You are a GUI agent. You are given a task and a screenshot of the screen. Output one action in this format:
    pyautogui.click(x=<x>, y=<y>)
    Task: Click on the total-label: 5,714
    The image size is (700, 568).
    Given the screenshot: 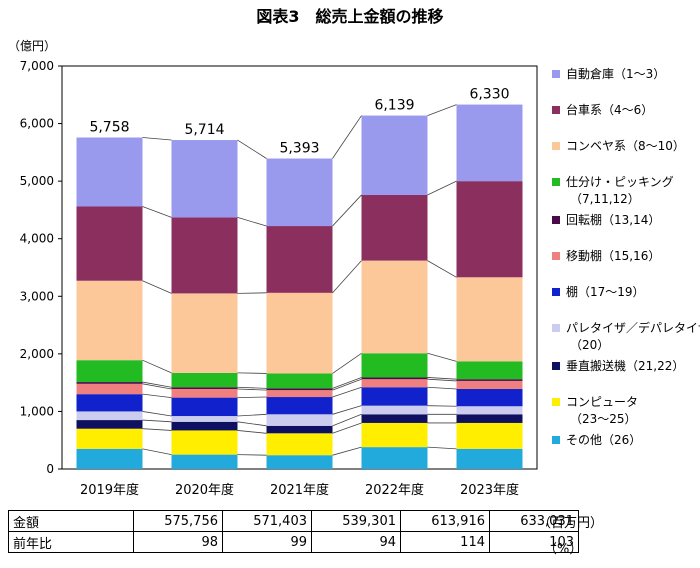 What is the action you would take?
    pyautogui.click(x=204, y=130)
    